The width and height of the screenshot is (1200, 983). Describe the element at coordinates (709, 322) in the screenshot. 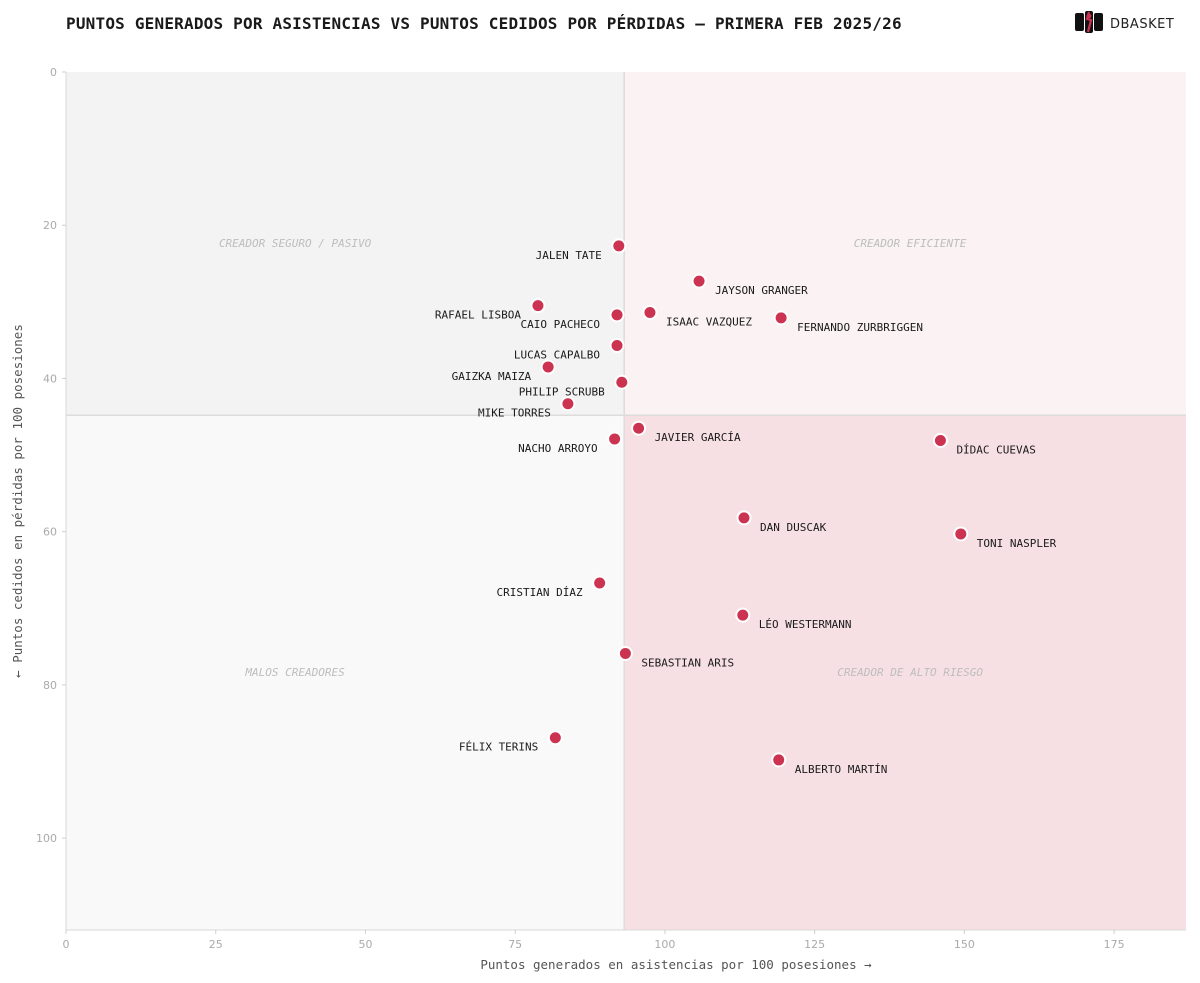

I see `point-label: ISAAC VAZQUEZ` at that location.